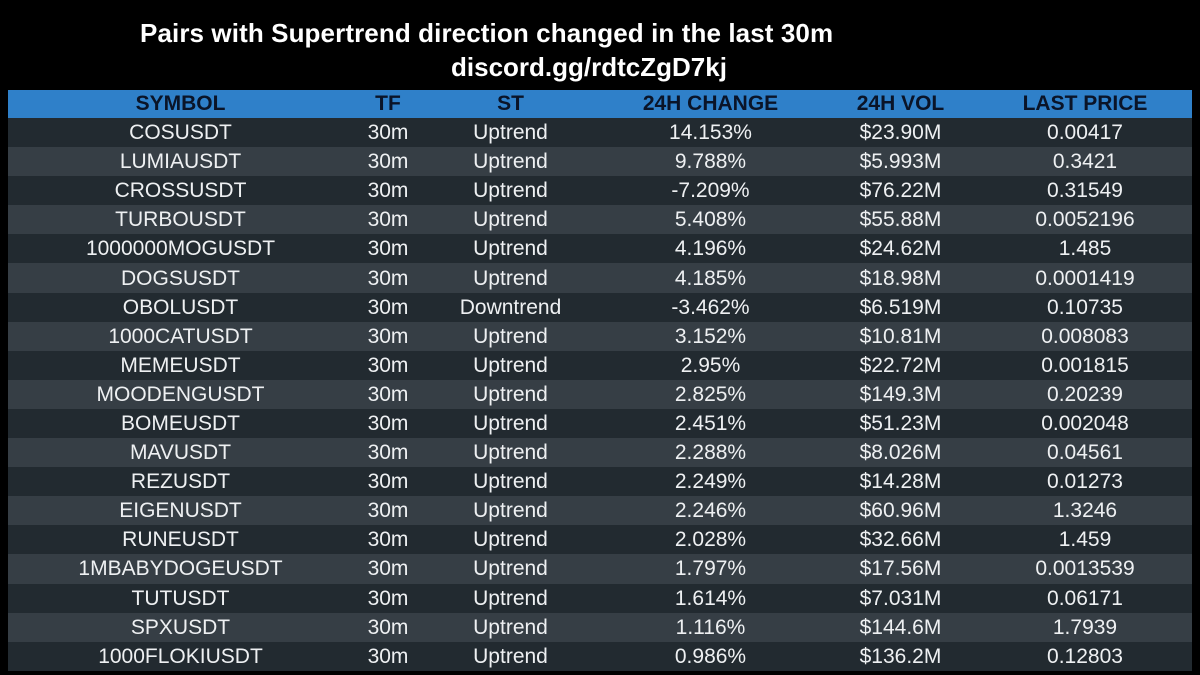 The image size is (1200, 675). Describe the element at coordinates (900, 540) in the screenshot. I see `cell-24h-vol: $32.66M` at that location.